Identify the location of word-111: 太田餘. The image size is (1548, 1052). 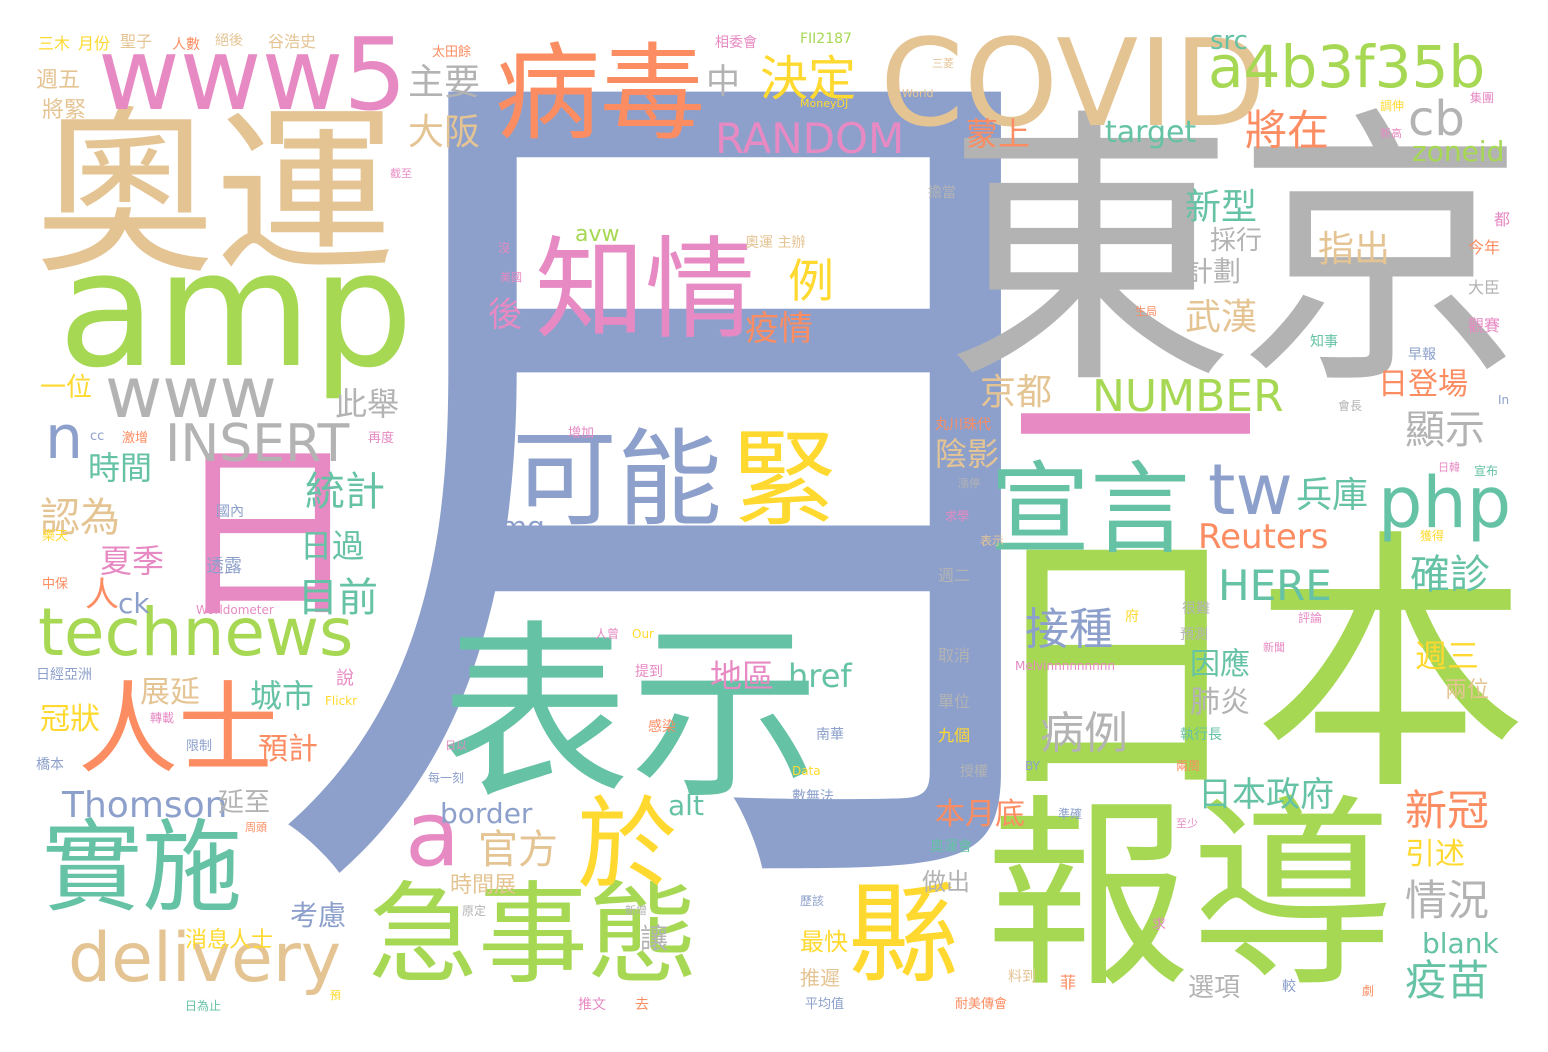
(452, 52).